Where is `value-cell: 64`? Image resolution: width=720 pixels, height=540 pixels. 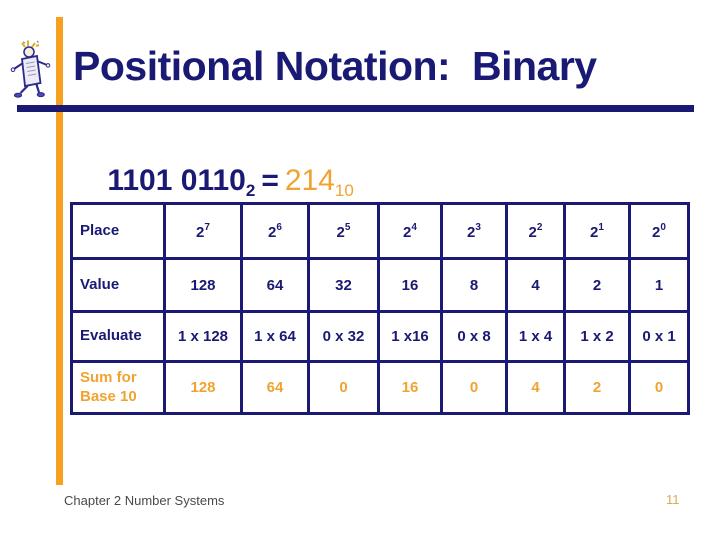
value-cell: 64 is located at coordinates (275, 285).